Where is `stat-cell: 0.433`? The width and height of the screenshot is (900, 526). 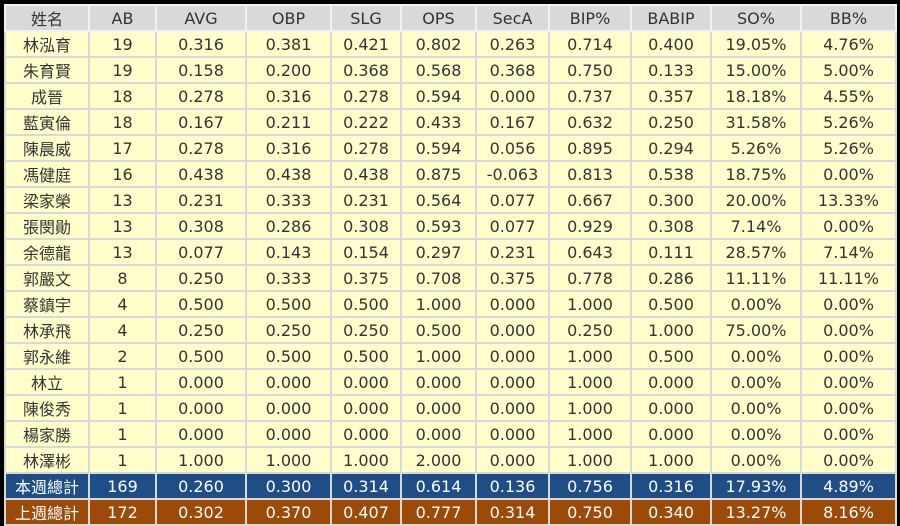 stat-cell: 0.433 is located at coordinates (438, 122).